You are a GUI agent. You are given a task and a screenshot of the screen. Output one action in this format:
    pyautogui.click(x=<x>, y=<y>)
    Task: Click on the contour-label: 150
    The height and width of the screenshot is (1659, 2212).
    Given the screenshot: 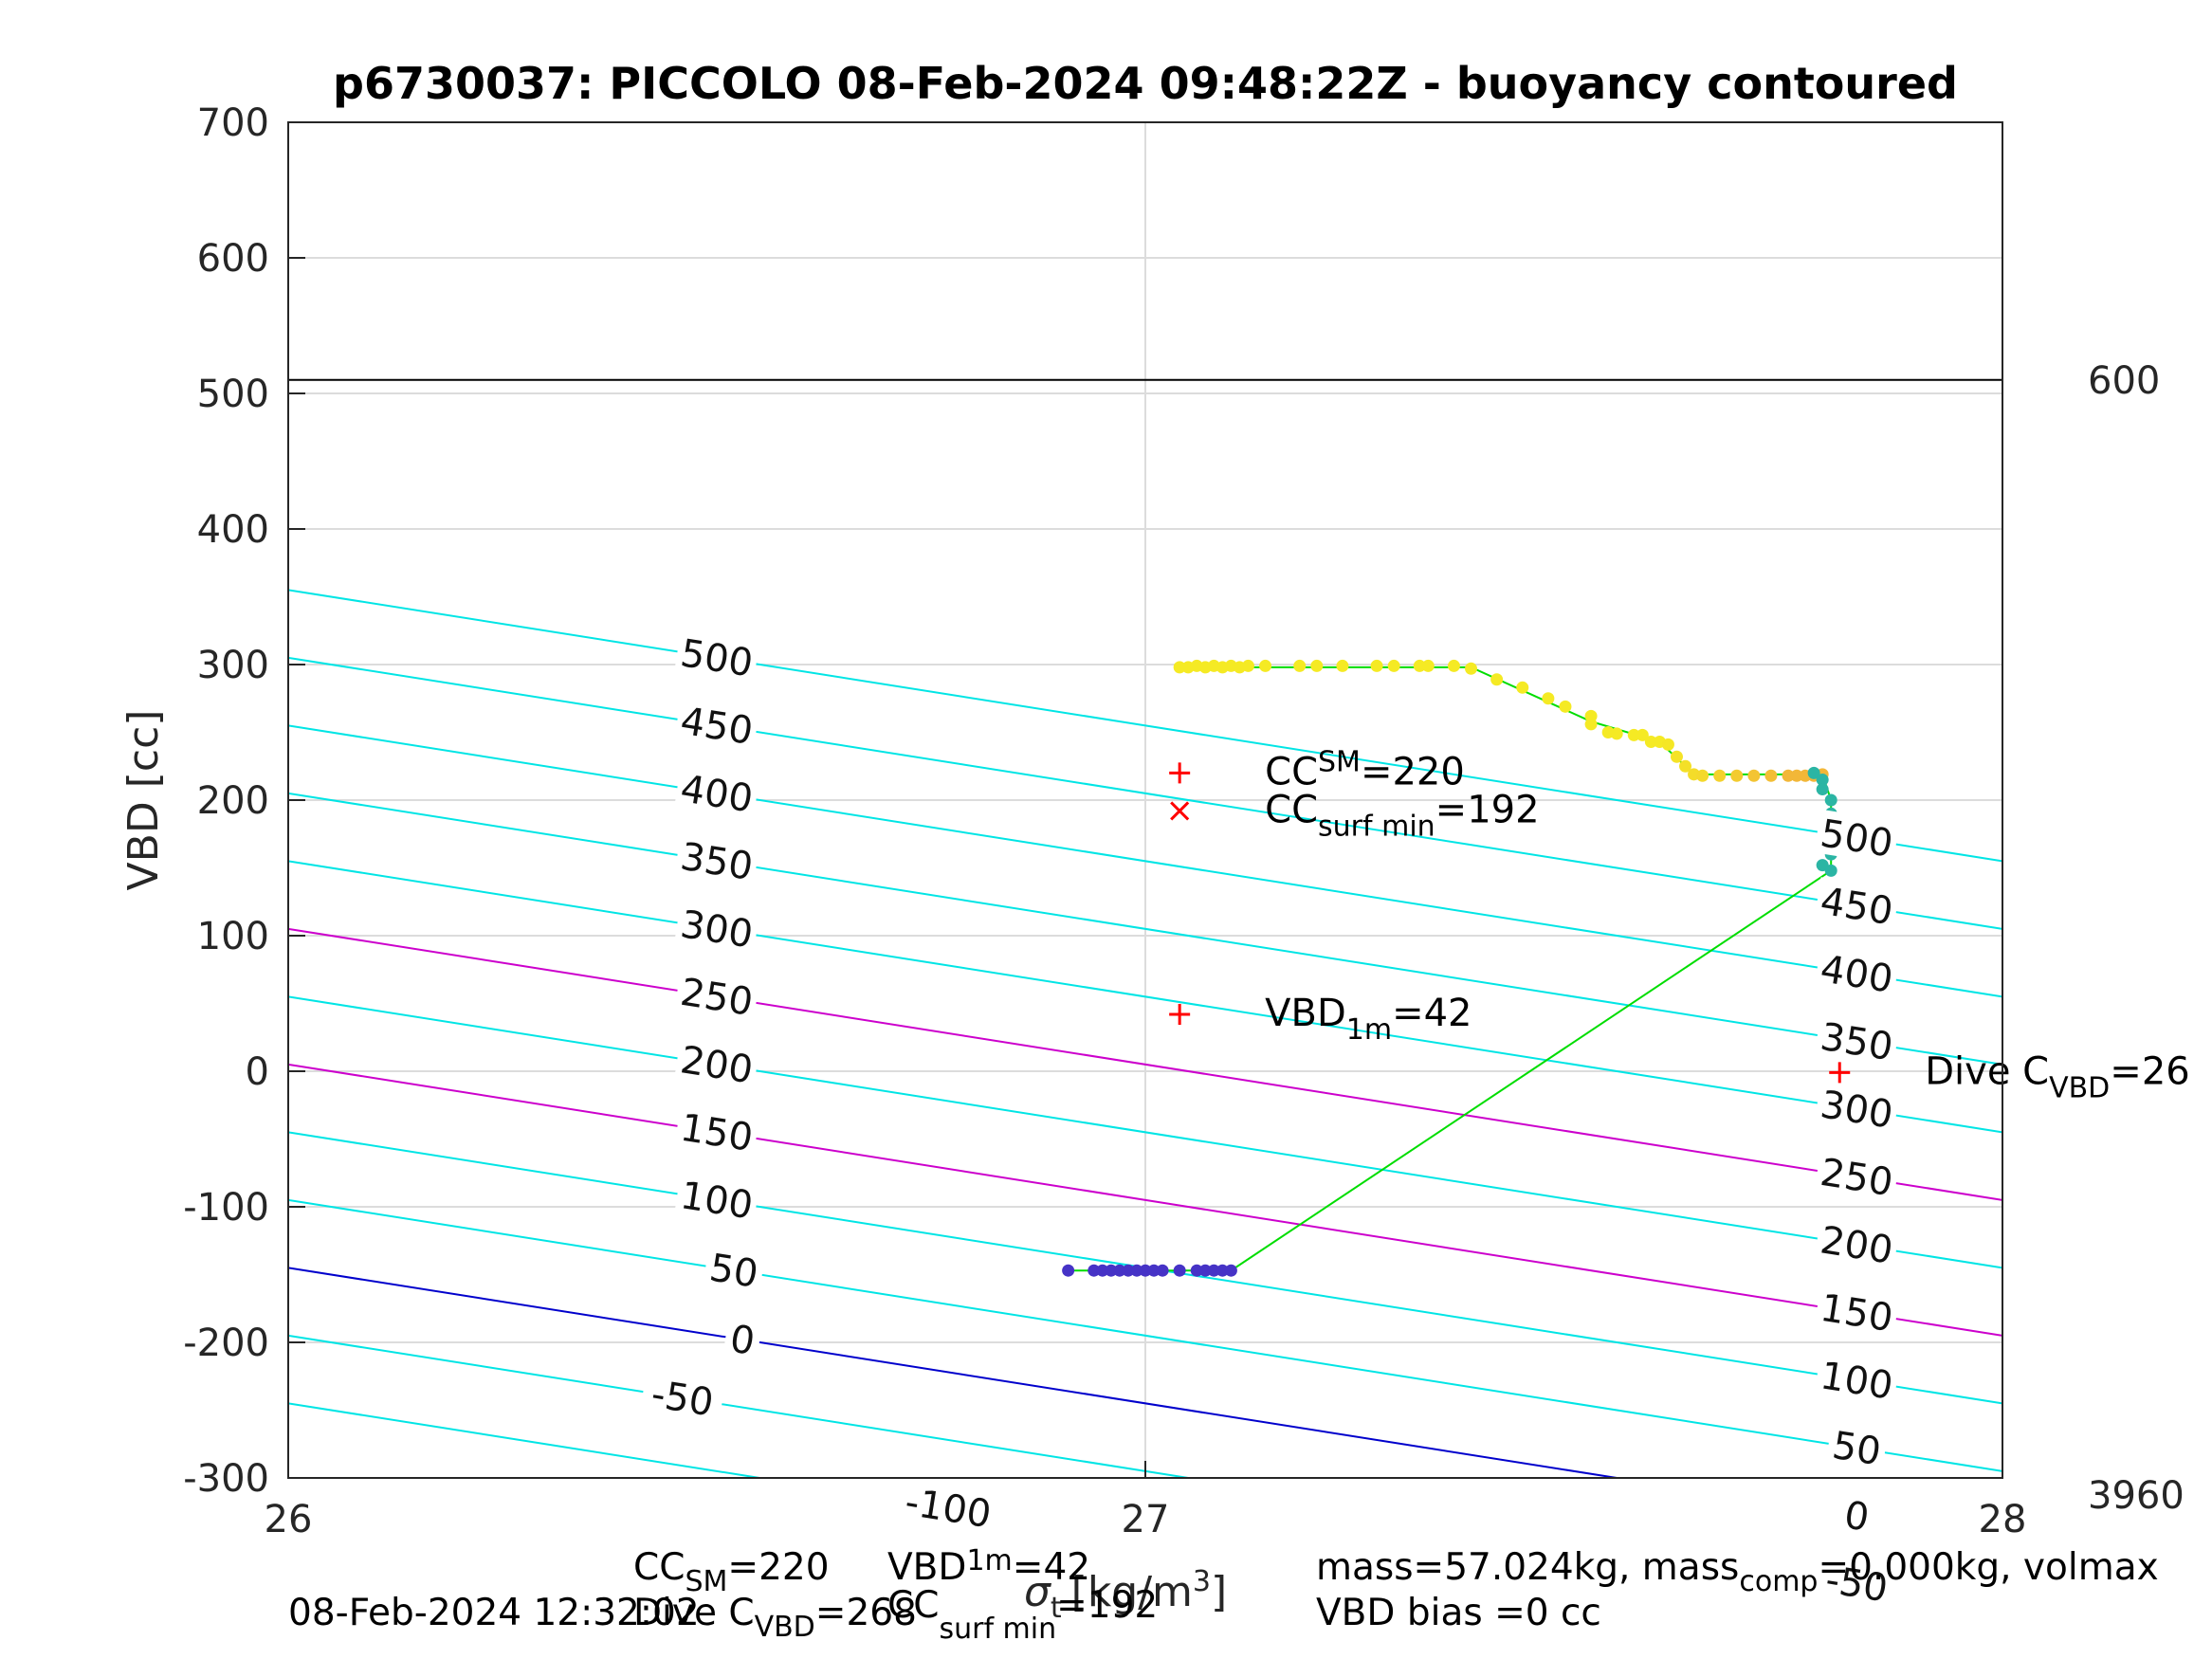 What is the action you would take?
    pyautogui.click(x=1857, y=1312)
    